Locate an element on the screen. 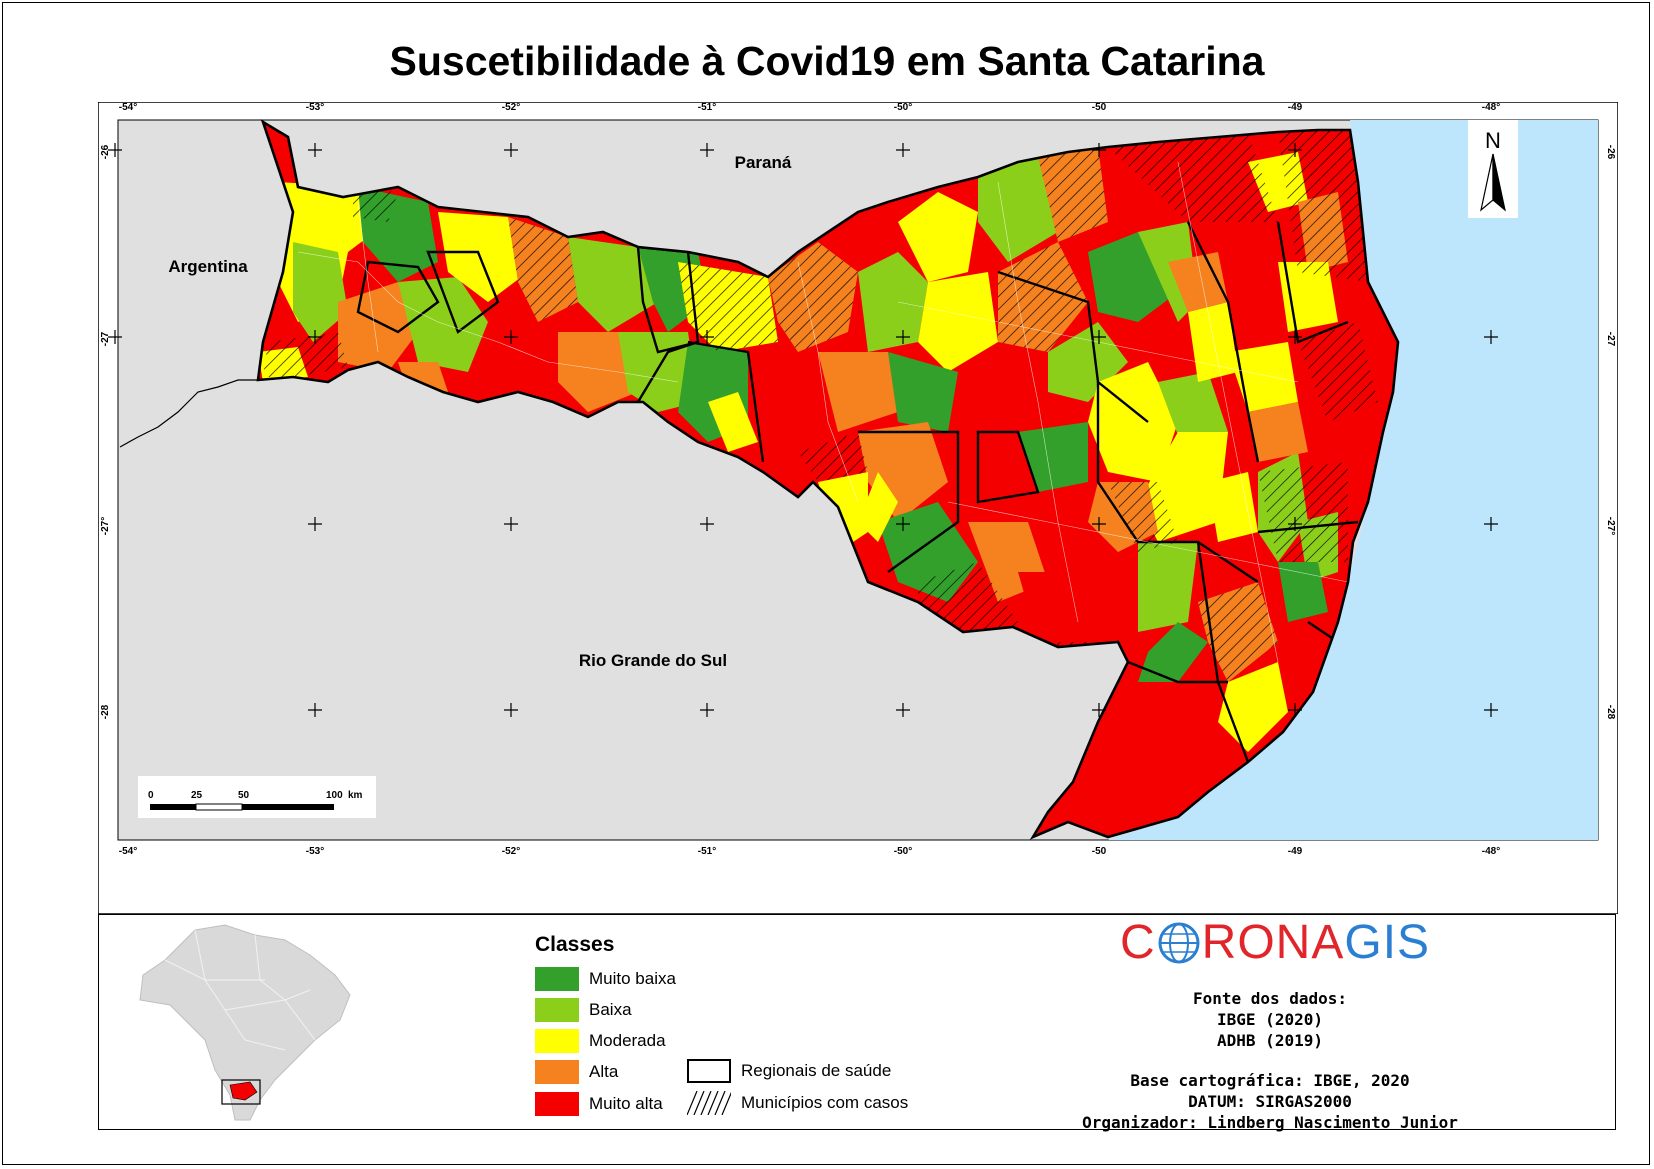 This screenshot has width=1654, height=1169. logo-text: C is located at coordinates (1138, 942).